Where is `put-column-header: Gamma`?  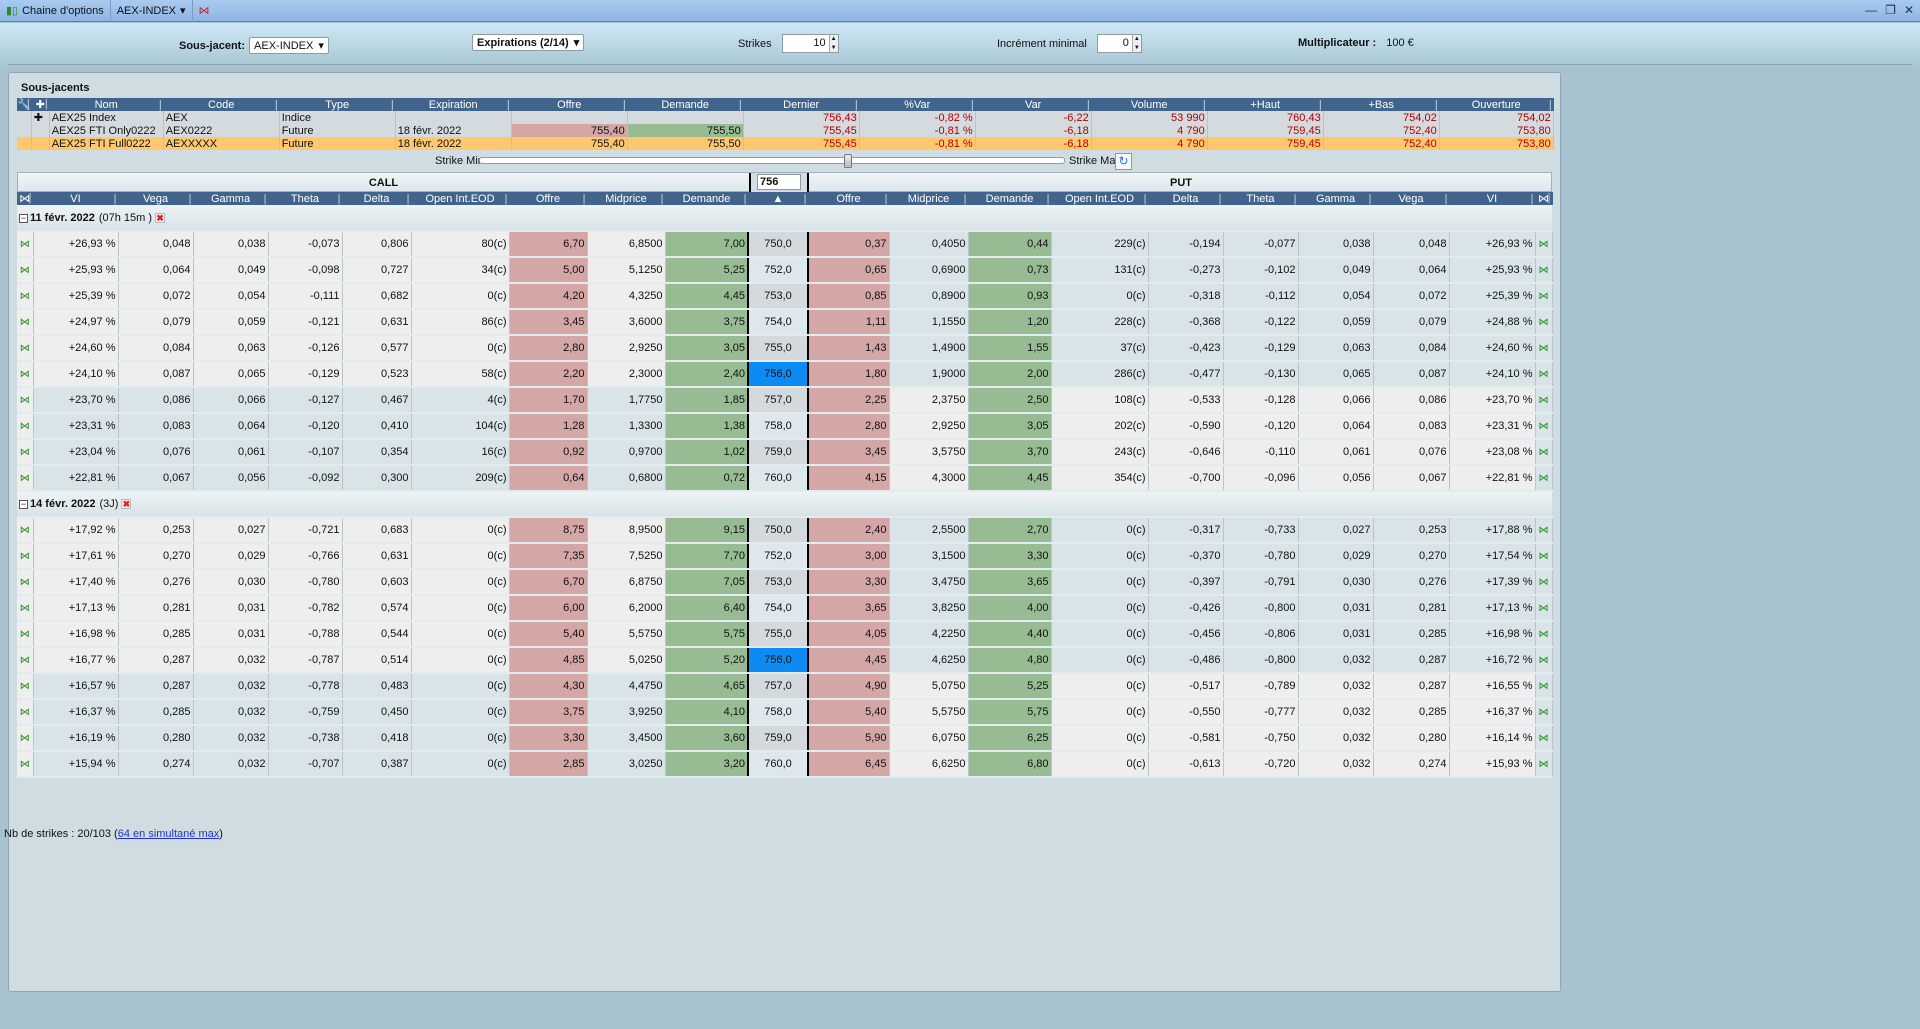 put-column-header: Gamma is located at coordinates (1336, 198).